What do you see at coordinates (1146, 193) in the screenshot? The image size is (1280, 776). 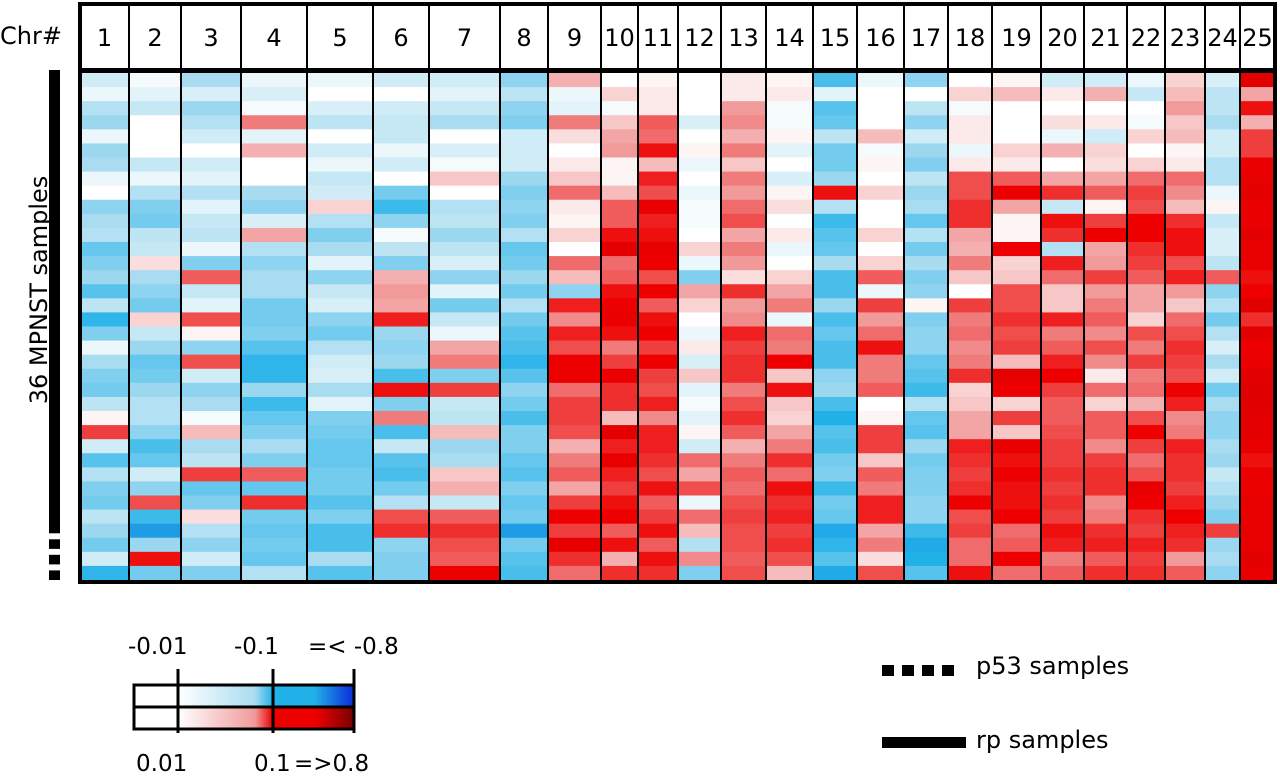 I see `cell-r9-chr22` at bounding box center [1146, 193].